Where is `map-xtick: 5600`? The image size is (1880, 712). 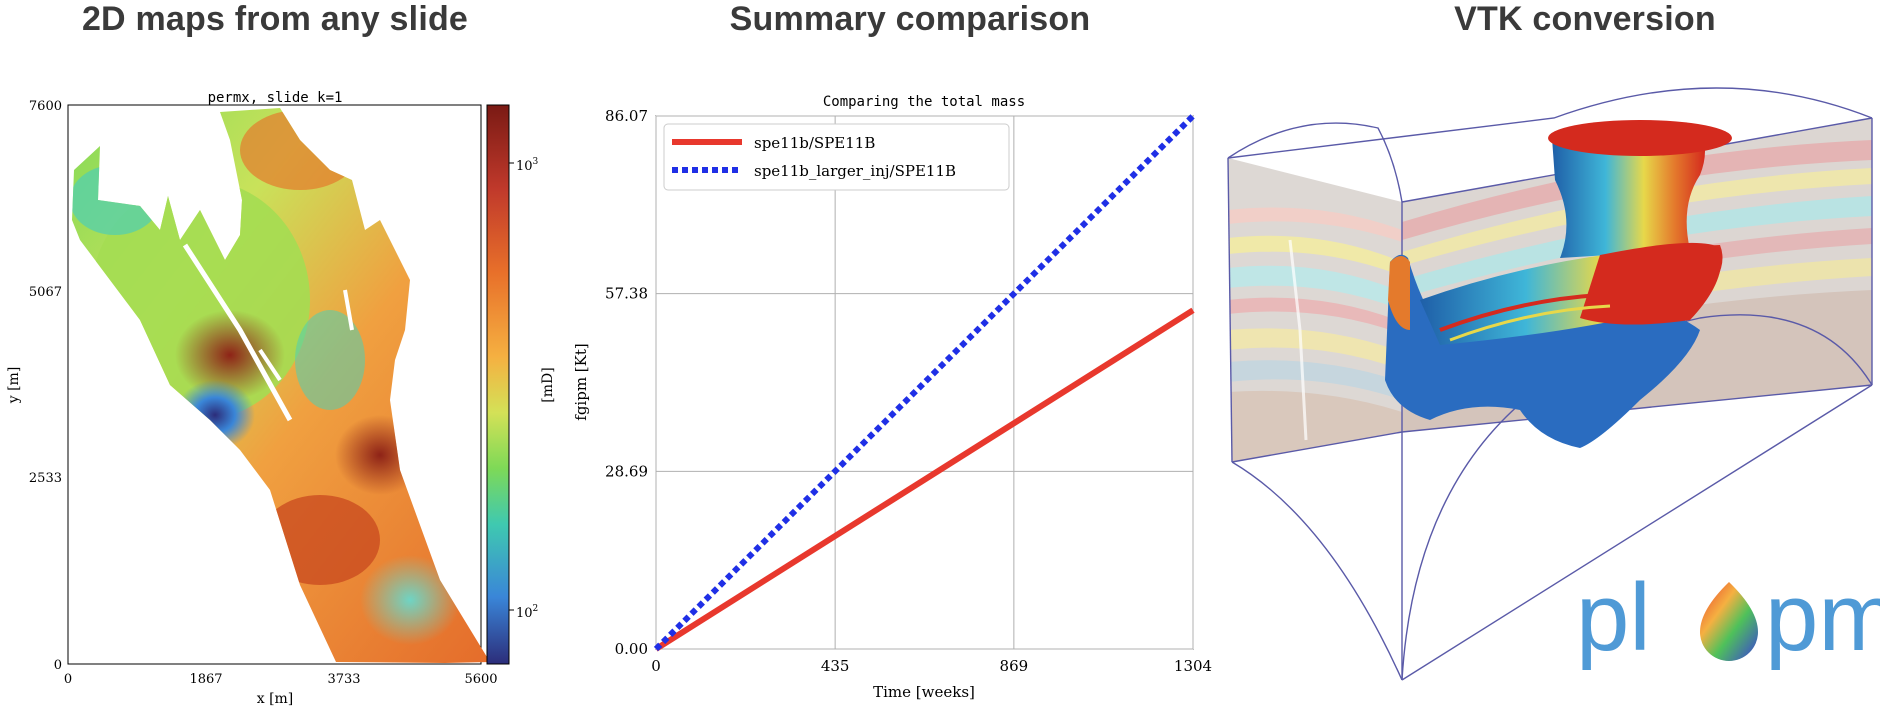
map-xtick: 5600 is located at coordinates (480, 679).